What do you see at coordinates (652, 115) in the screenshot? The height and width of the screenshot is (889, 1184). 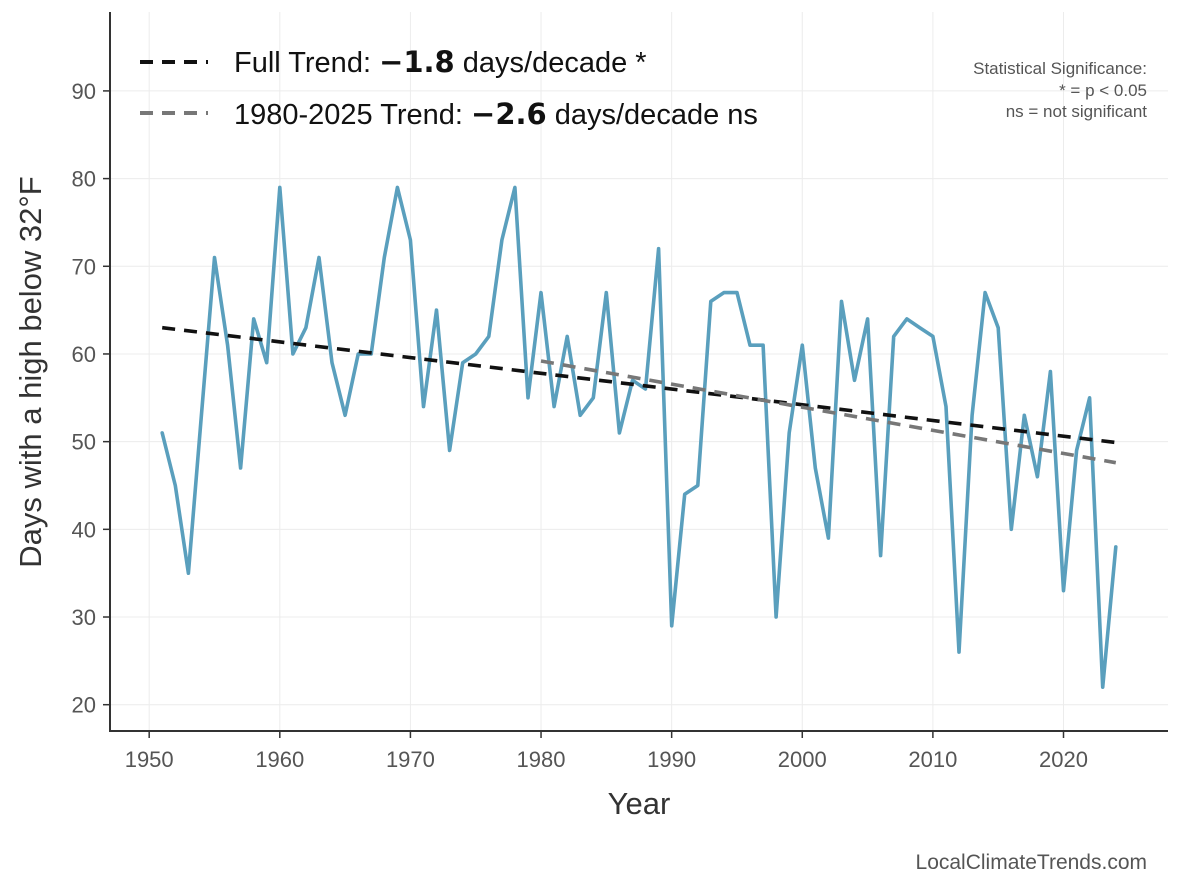 I see `legend-suffix-recent-trend: days/decade ns` at bounding box center [652, 115].